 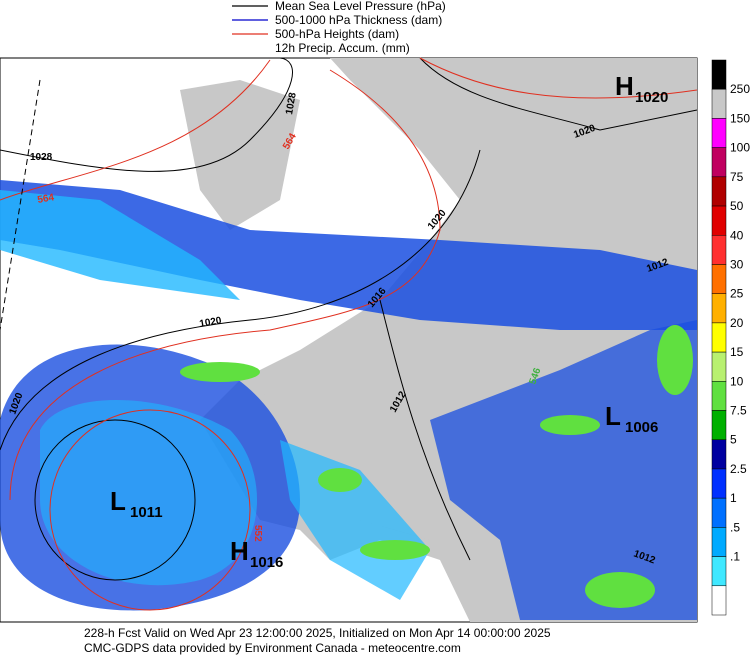 What do you see at coordinates (360, 6) in the screenshot?
I see `legend-label: Mean Sea Level Pressure (hPa)` at bounding box center [360, 6].